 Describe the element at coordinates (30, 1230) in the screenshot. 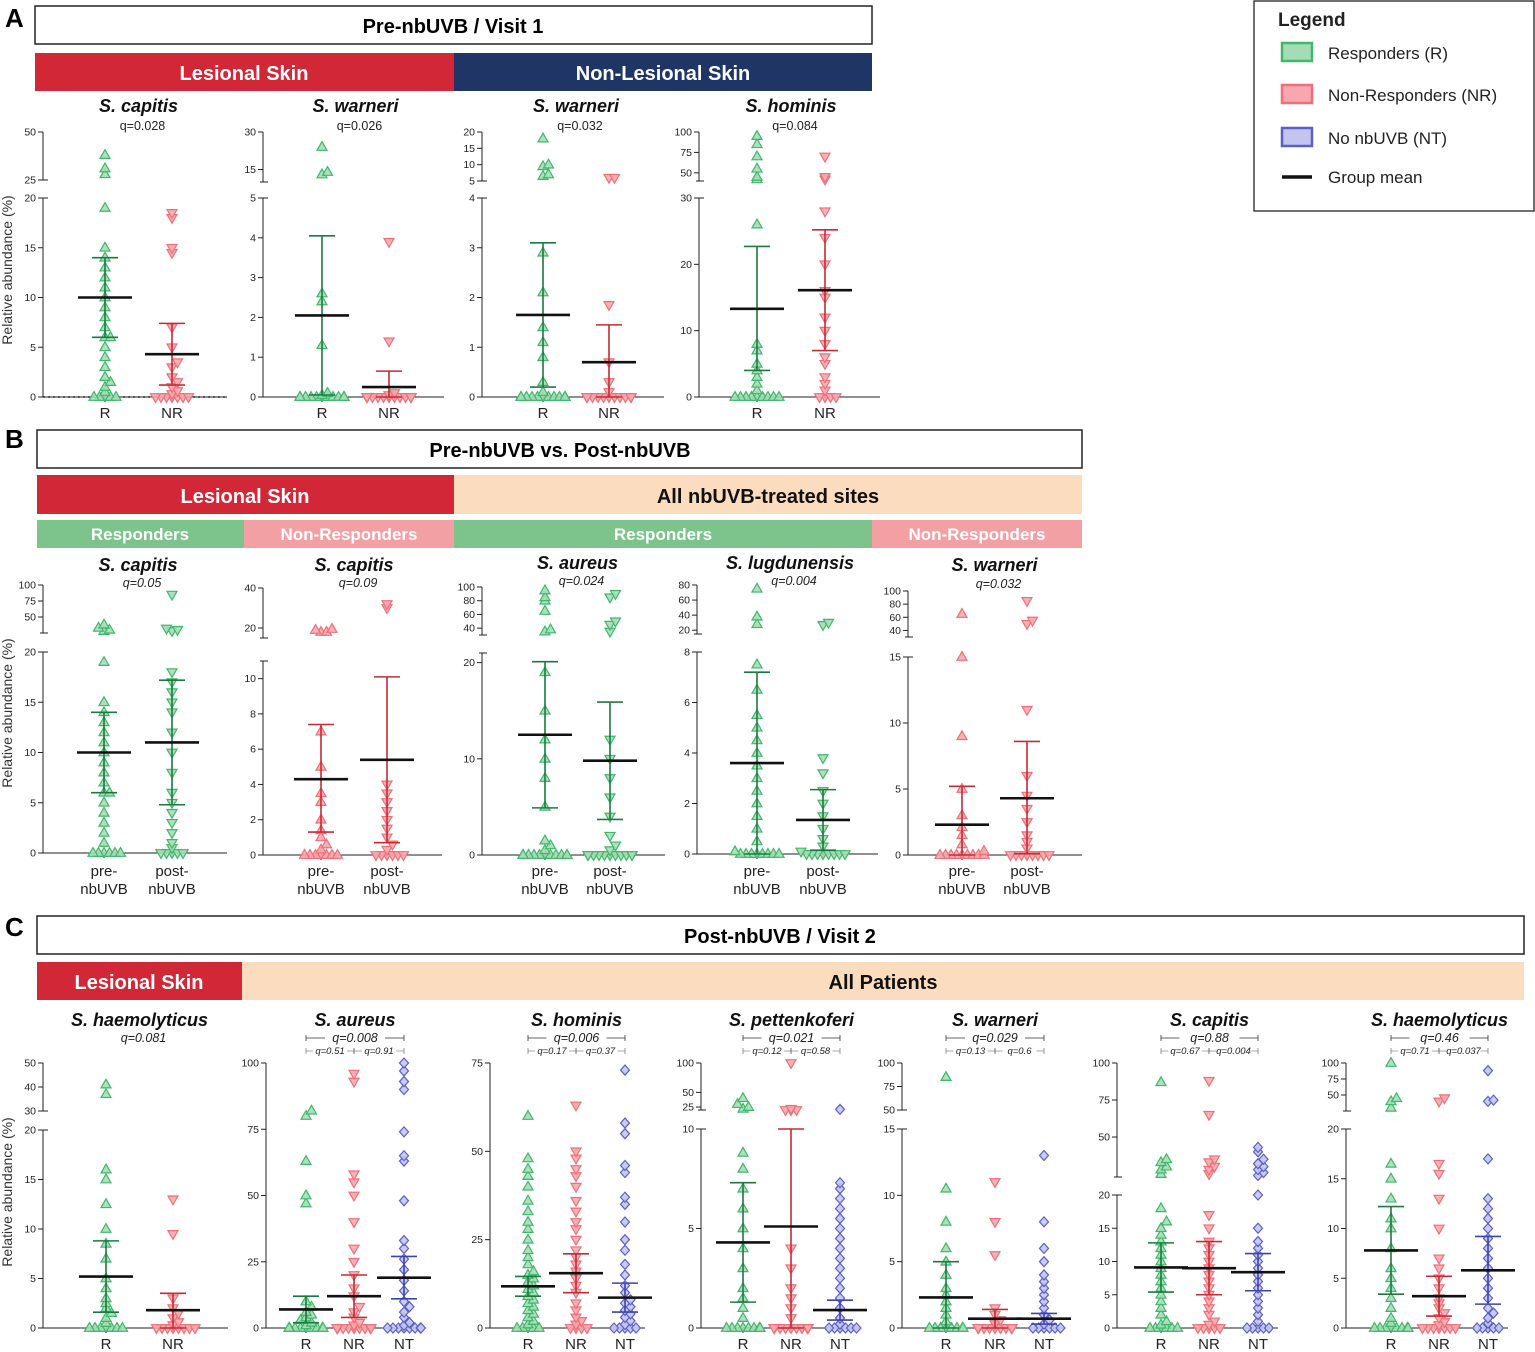

I see `y-tick-label: 10` at that location.